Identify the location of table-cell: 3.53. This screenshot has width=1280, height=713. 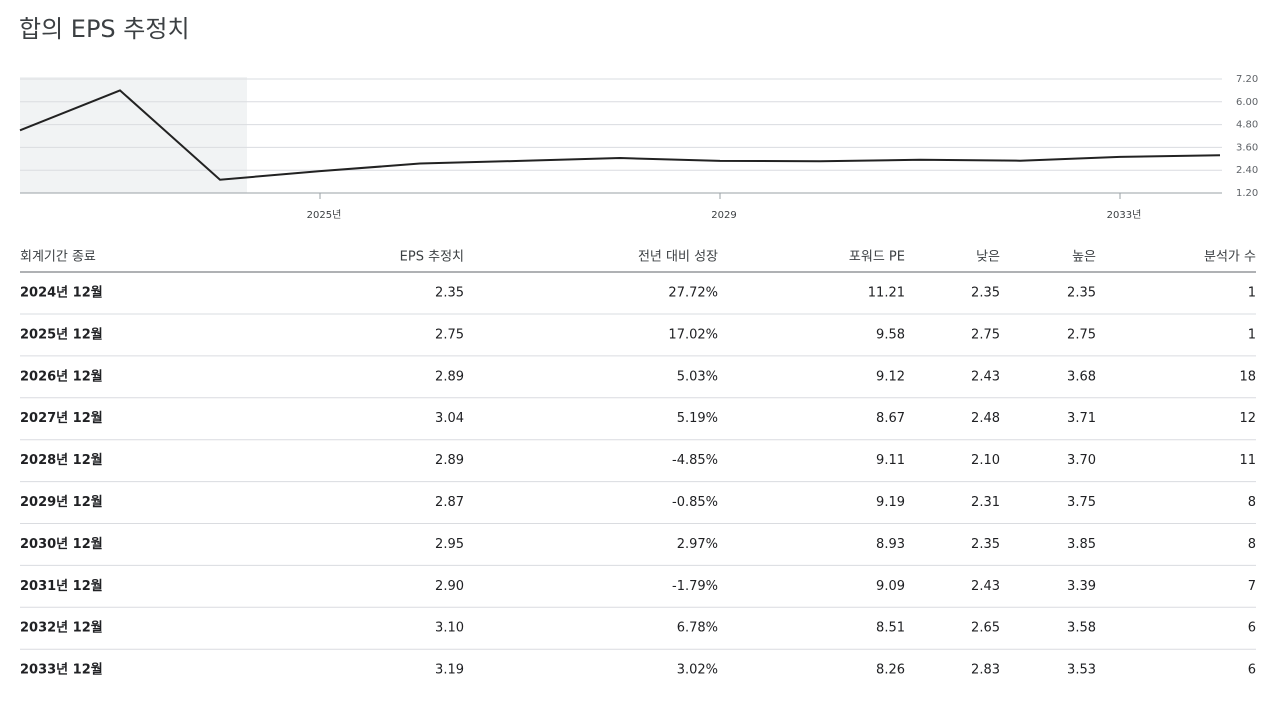
(1081, 670).